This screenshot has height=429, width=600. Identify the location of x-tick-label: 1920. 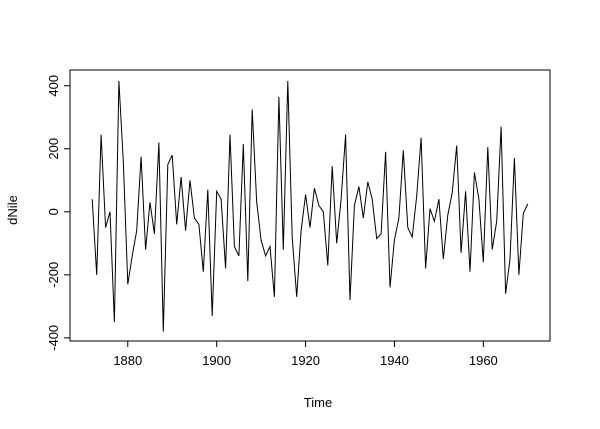
(305, 360).